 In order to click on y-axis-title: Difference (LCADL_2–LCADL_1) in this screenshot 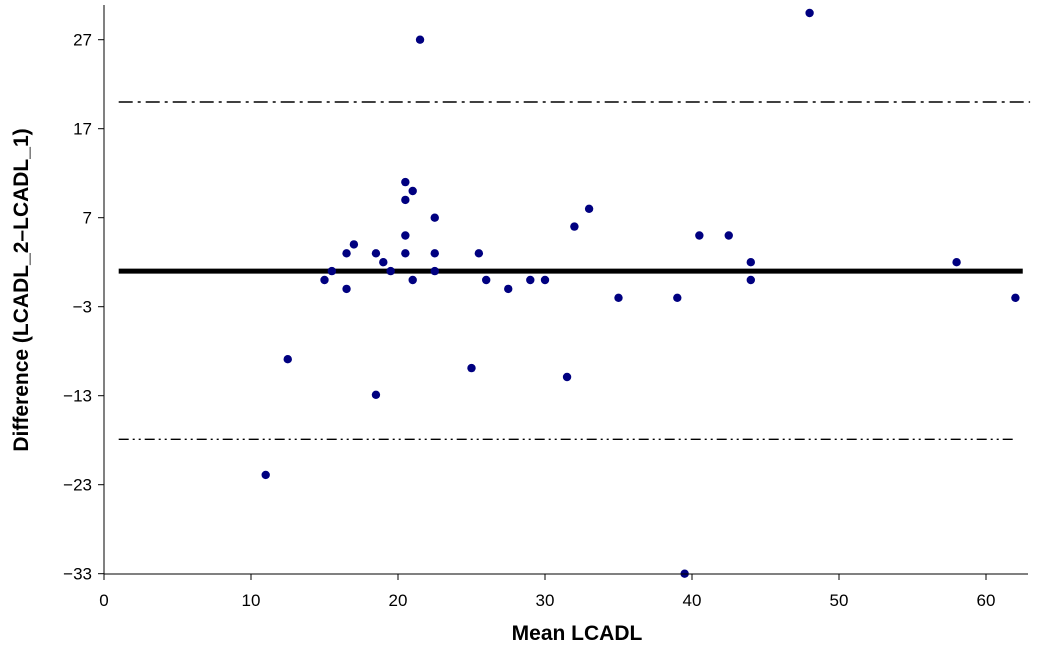, I will do `click(21, 289)`.